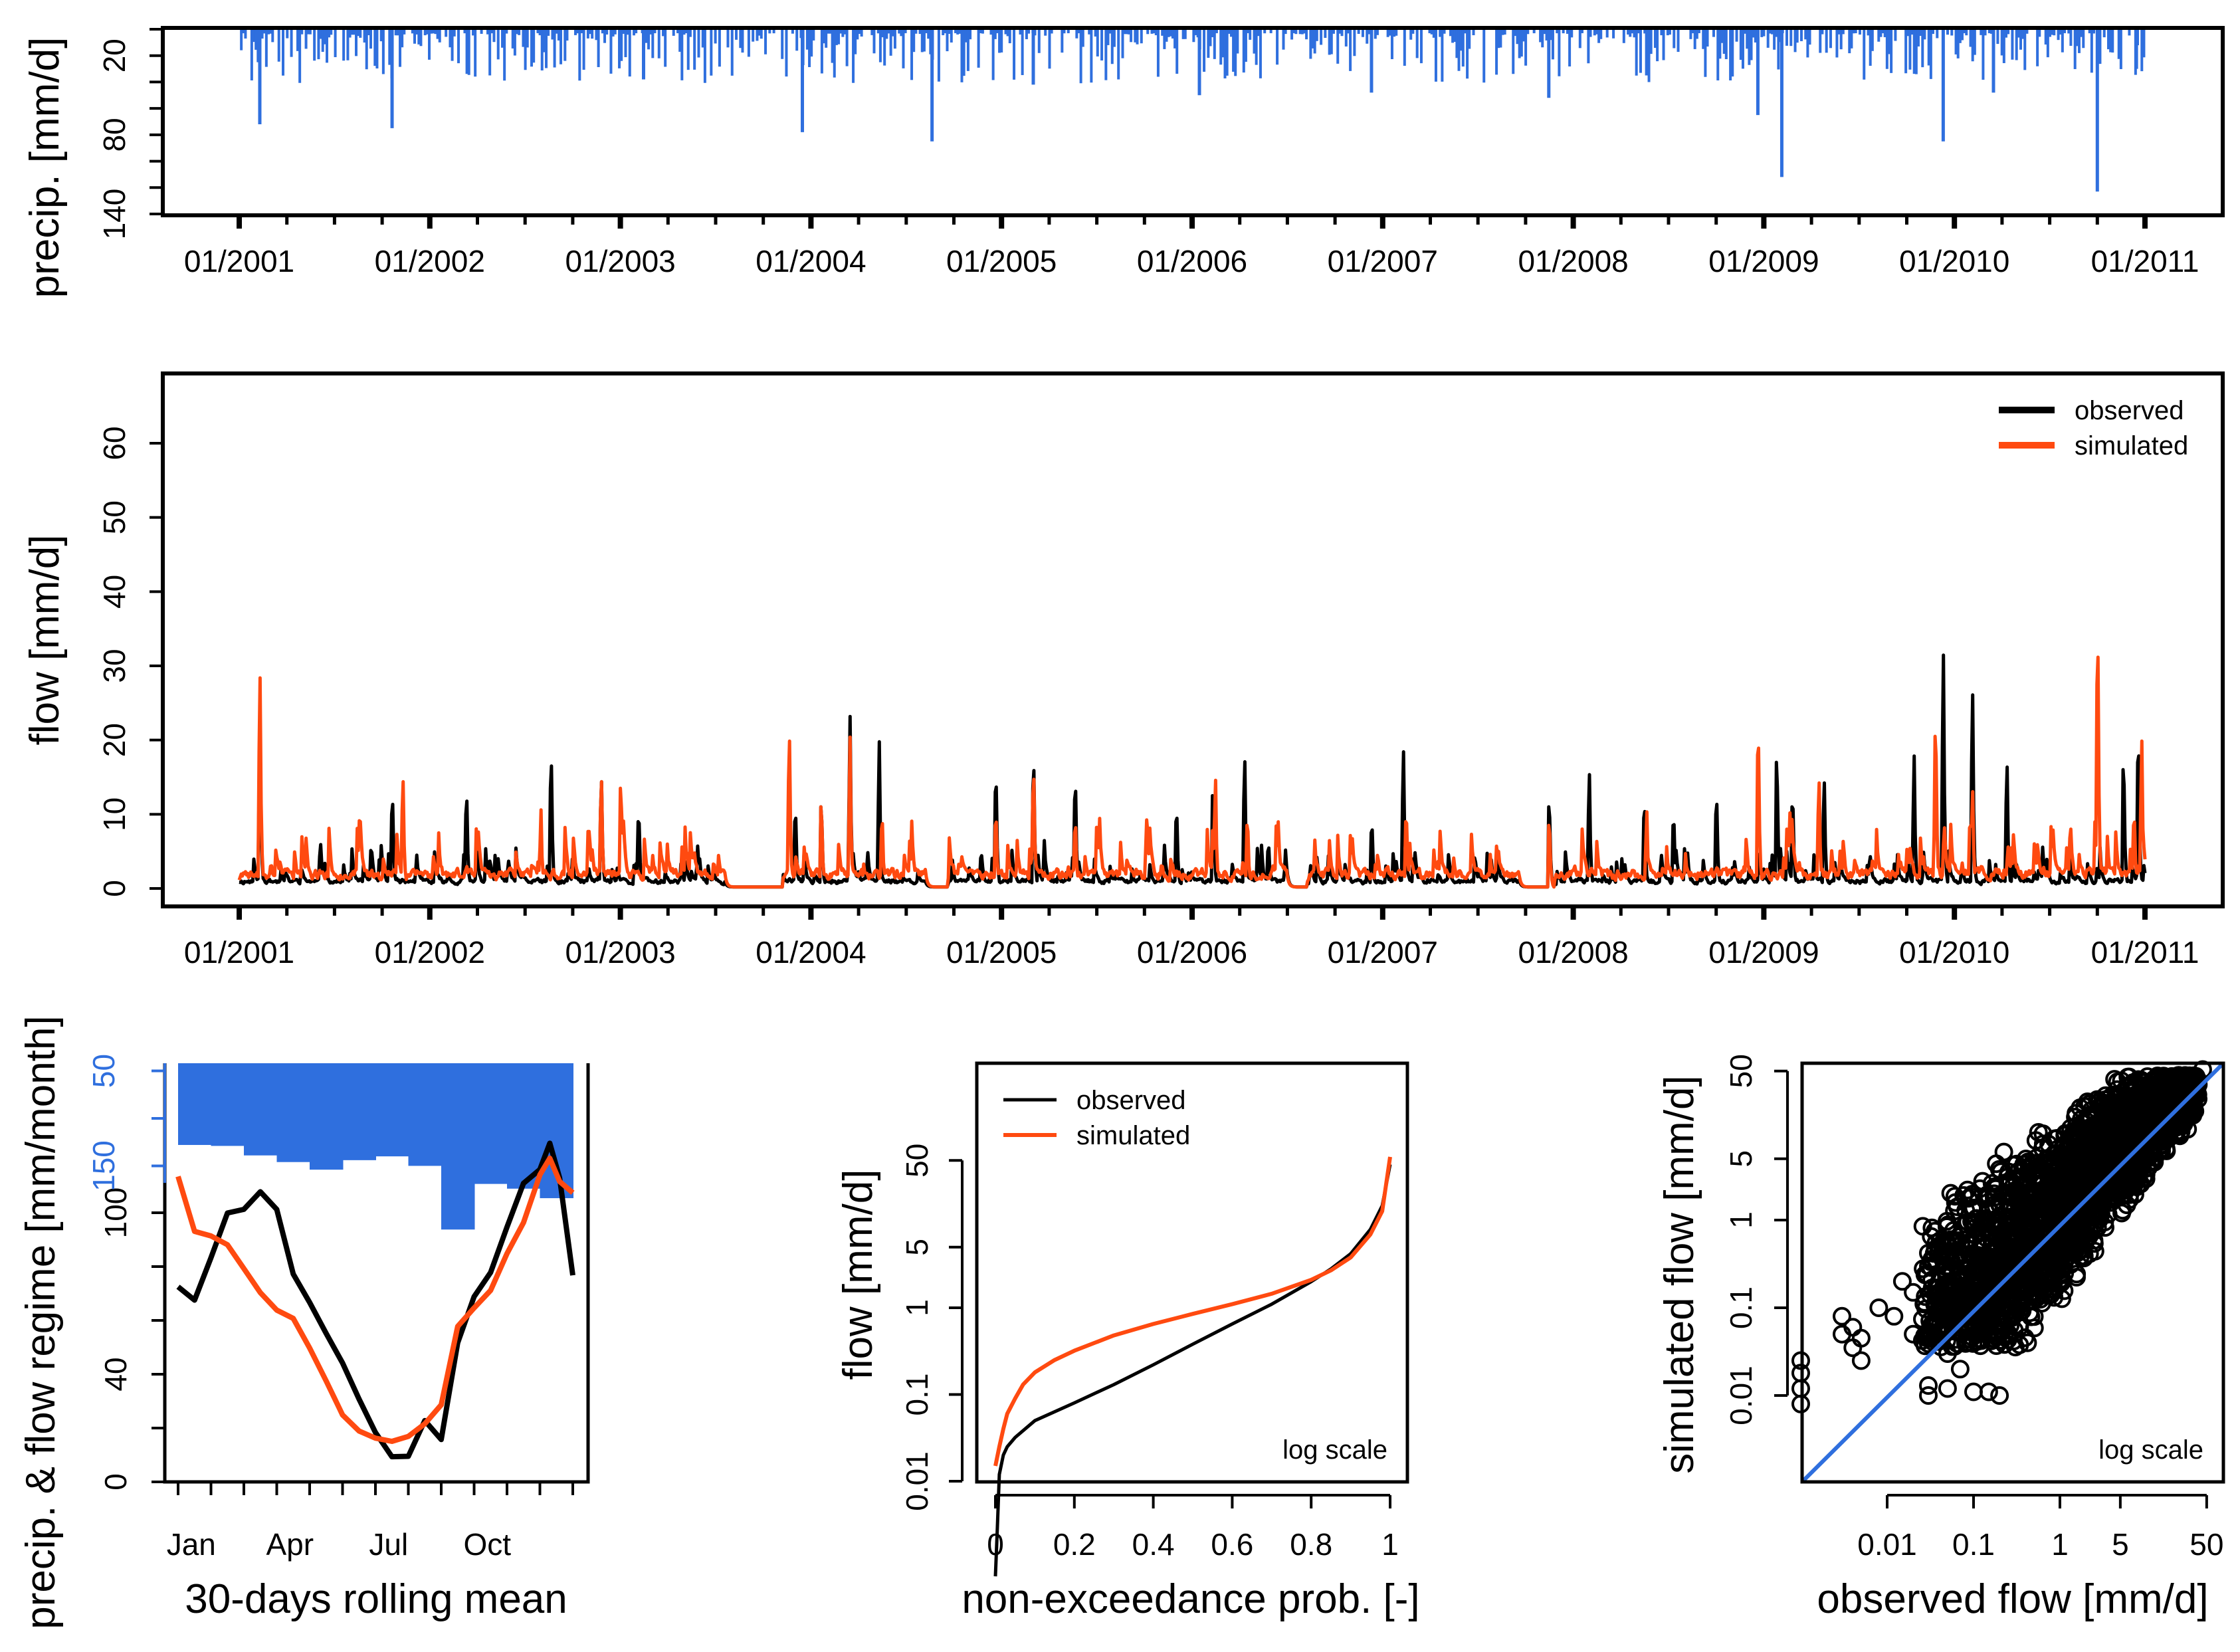 The image size is (2240, 1652). I want to click on flow-y-tick-label: 0, so click(115, 889).